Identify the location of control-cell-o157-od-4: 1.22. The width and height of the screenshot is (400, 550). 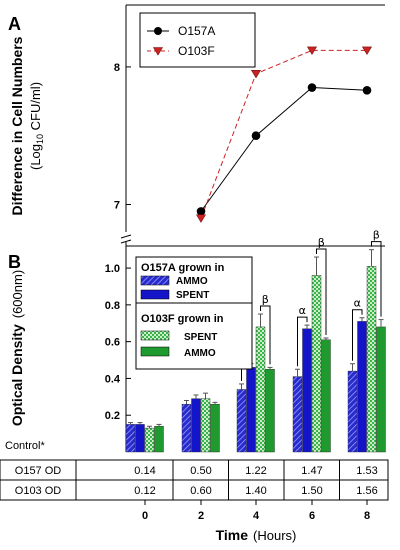
(255, 471).